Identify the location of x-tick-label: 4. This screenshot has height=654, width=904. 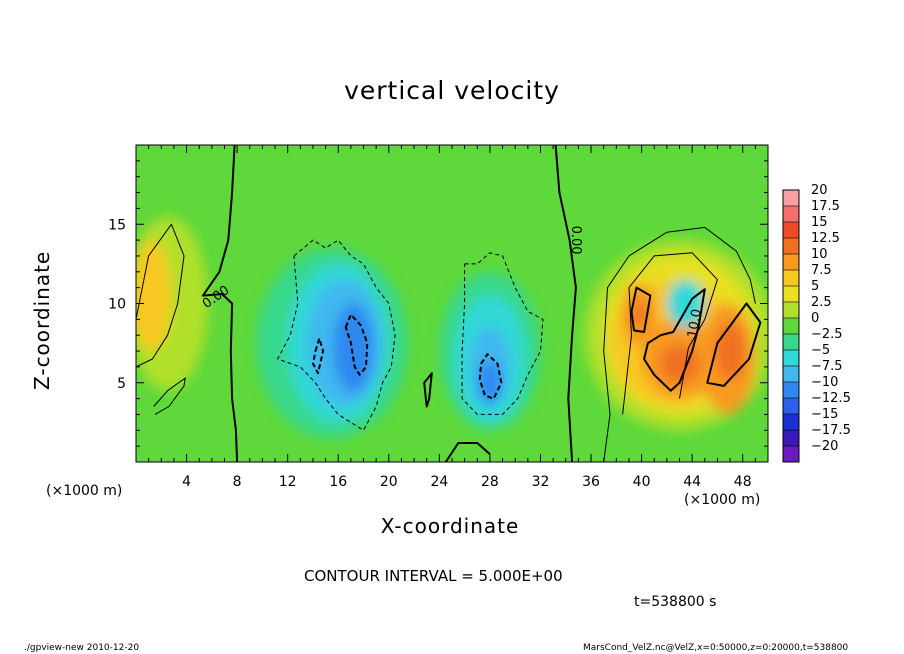
(186, 482).